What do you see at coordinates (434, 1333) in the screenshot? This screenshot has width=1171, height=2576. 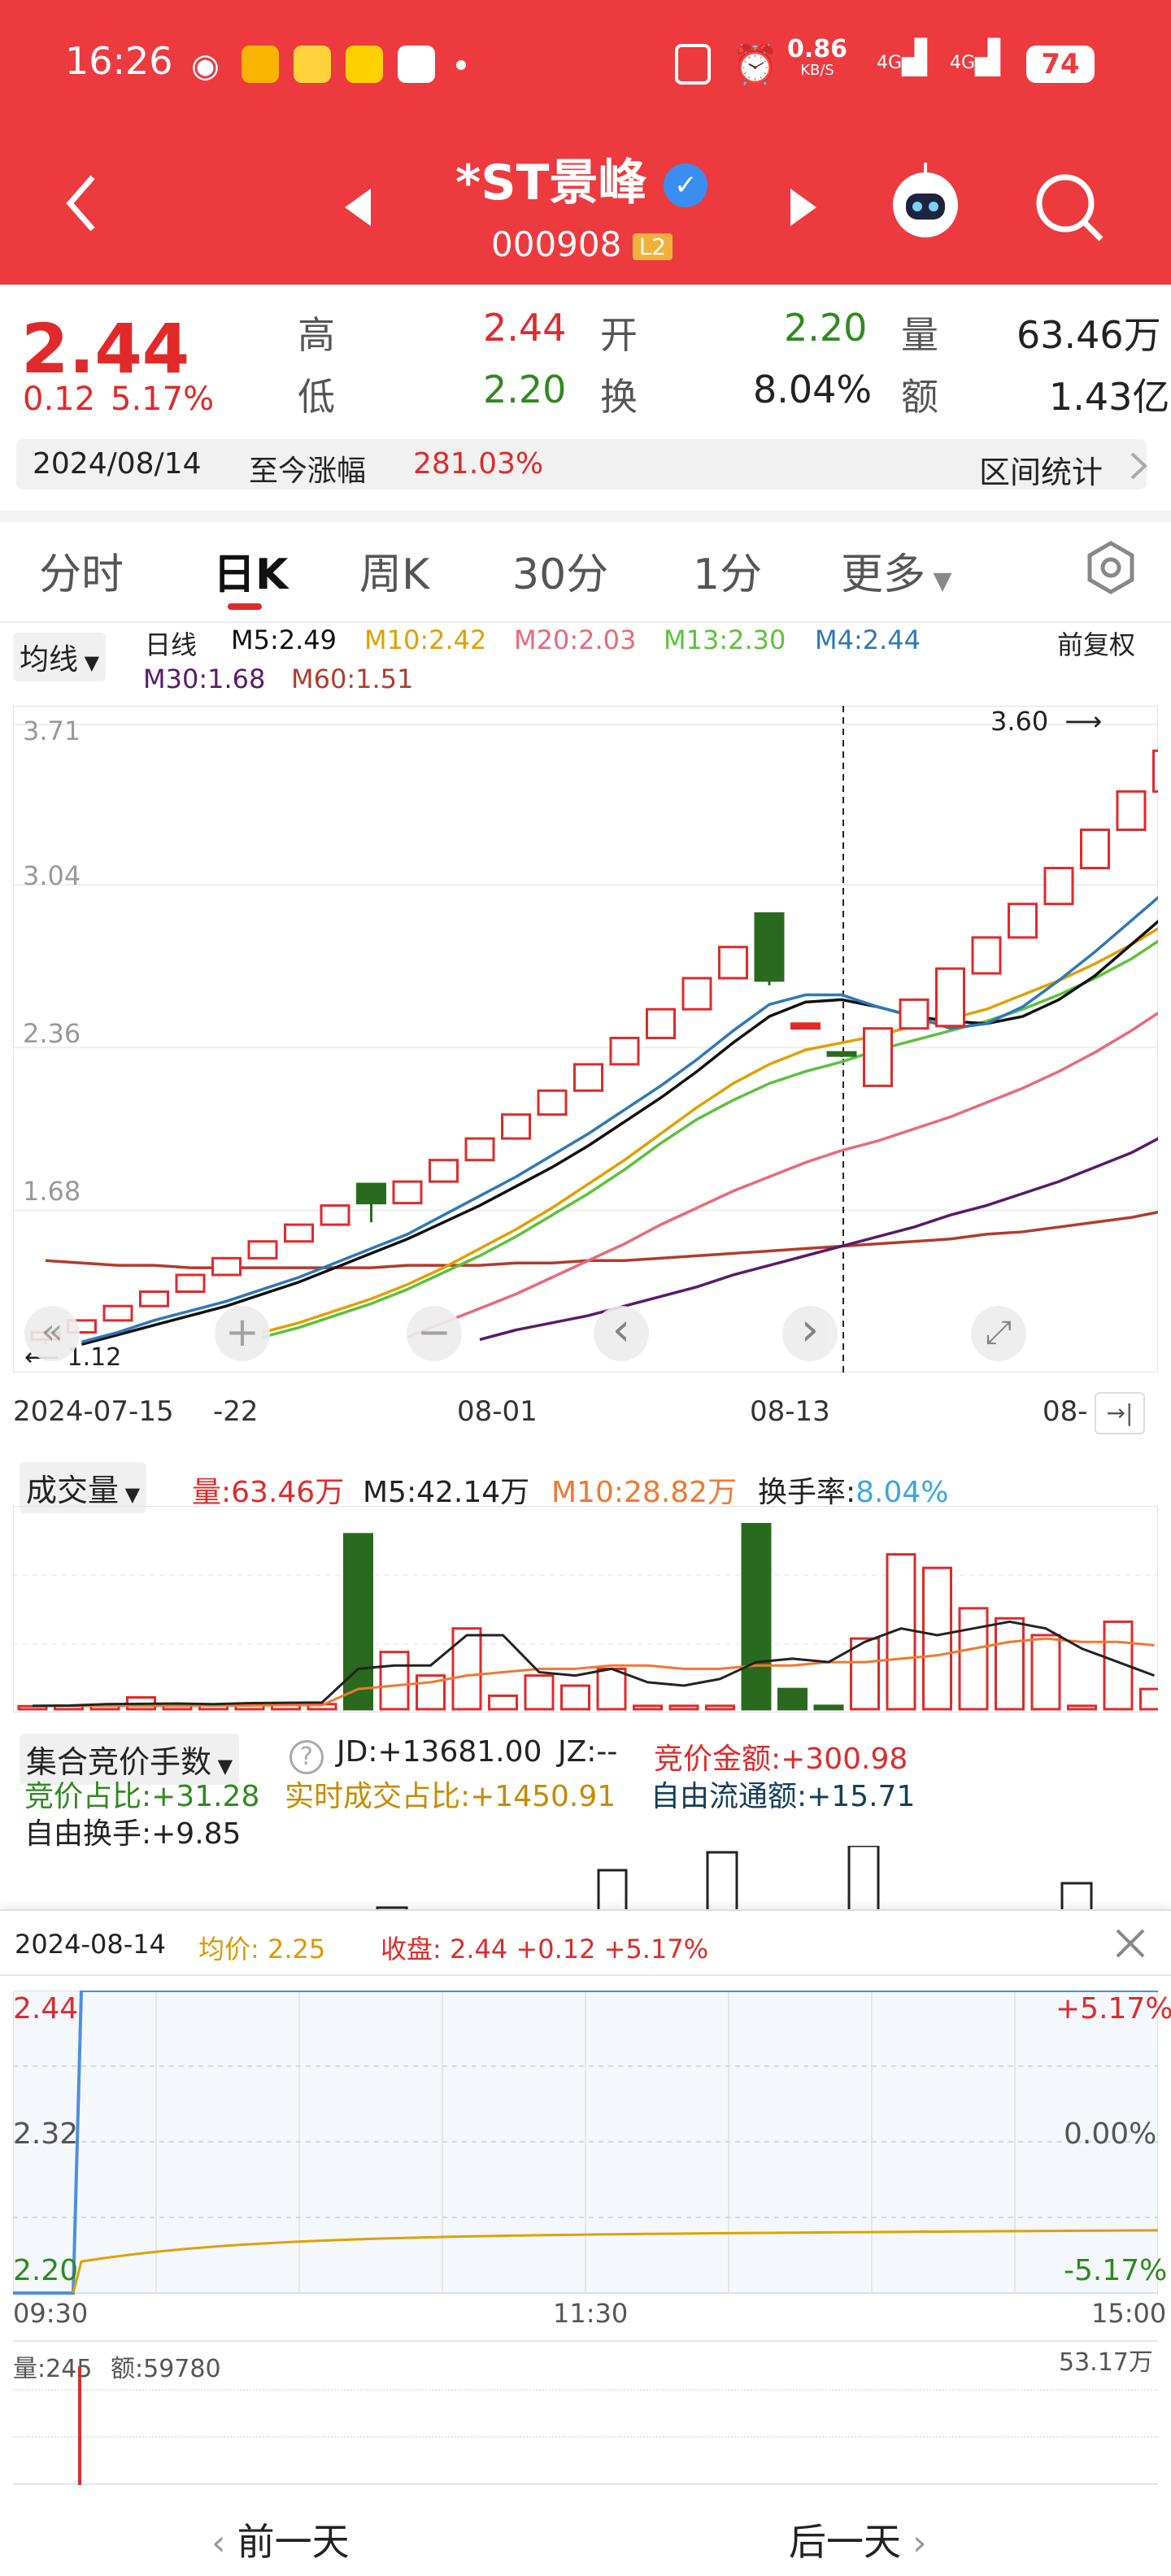 I see `zoom-out-button: −` at bounding box center [434, 1333].